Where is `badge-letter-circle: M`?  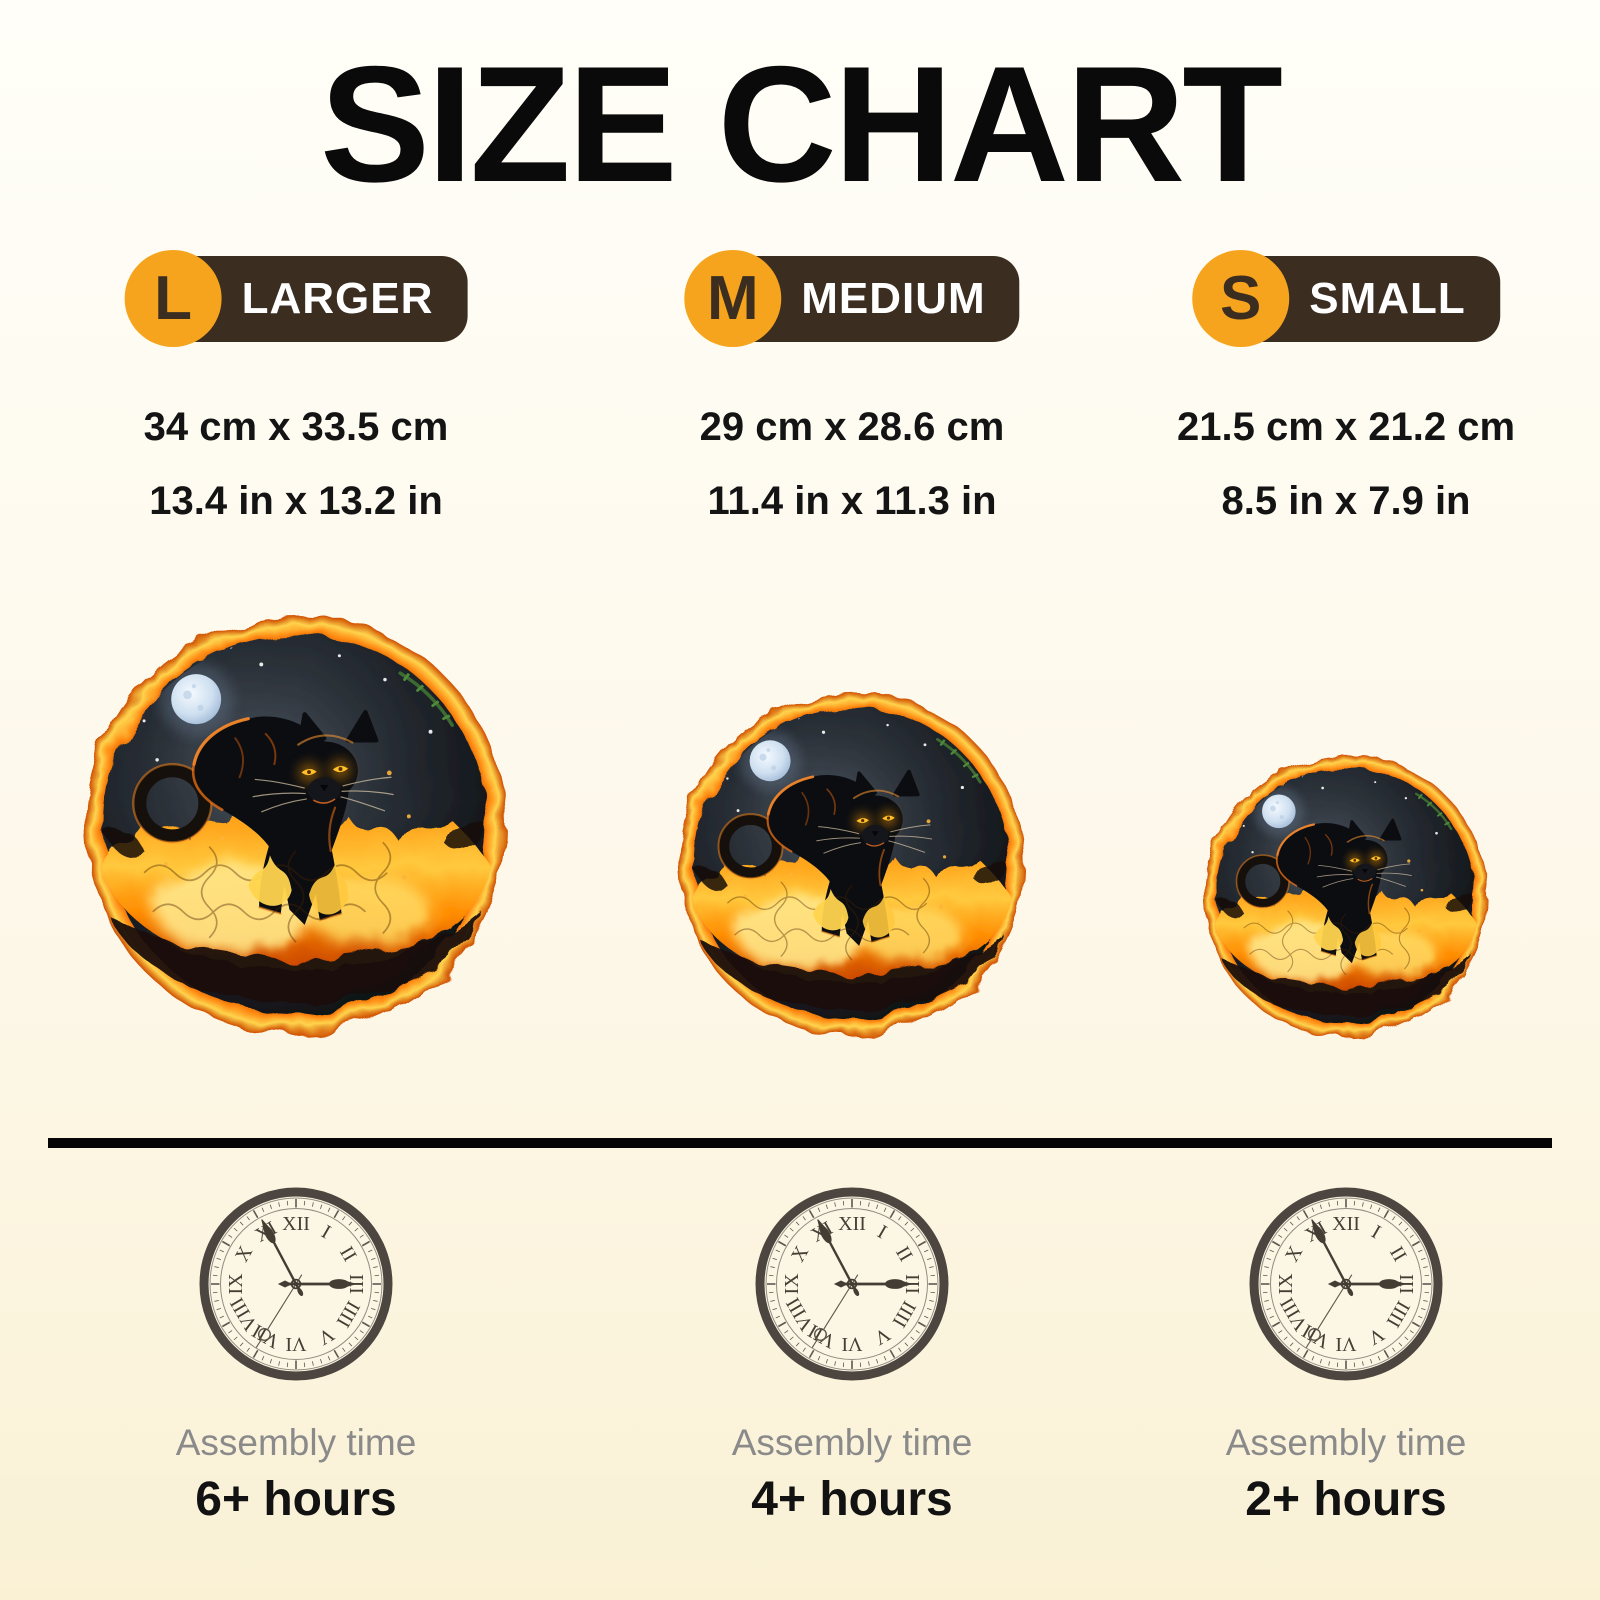 badge-letter-circle: M is located at coordinates (733, 298).